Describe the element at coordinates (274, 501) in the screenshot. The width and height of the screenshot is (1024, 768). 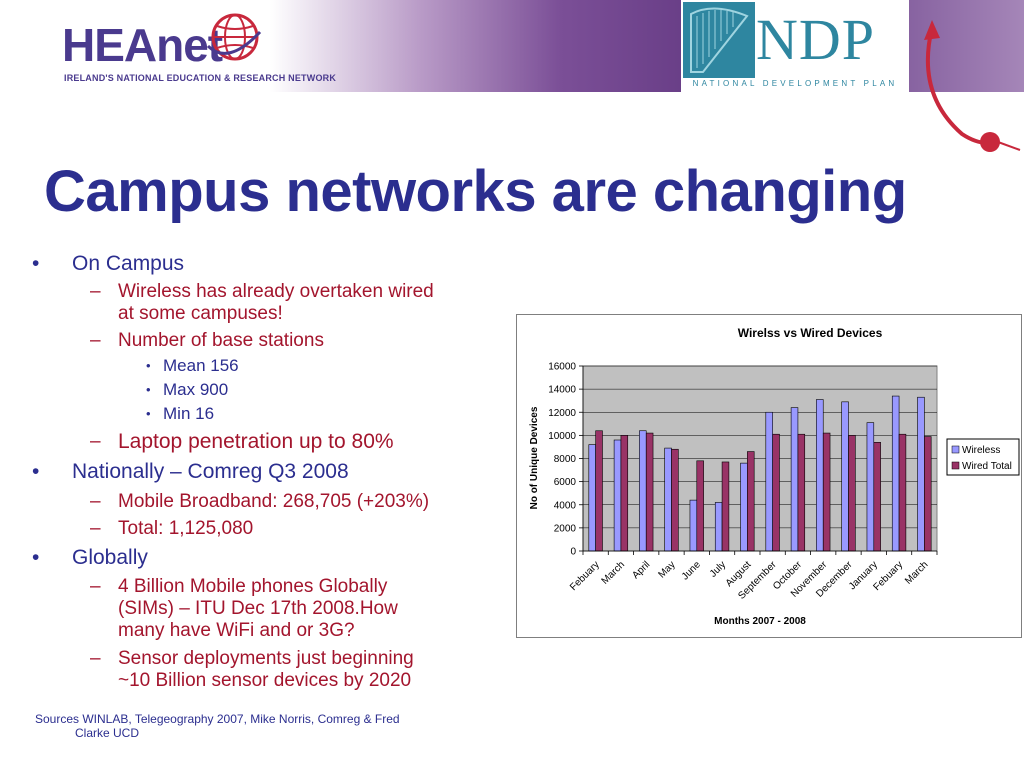
I see `bullet-mobile-broadband: Mobile Broadband: 268,705 (+203%)` at that location.